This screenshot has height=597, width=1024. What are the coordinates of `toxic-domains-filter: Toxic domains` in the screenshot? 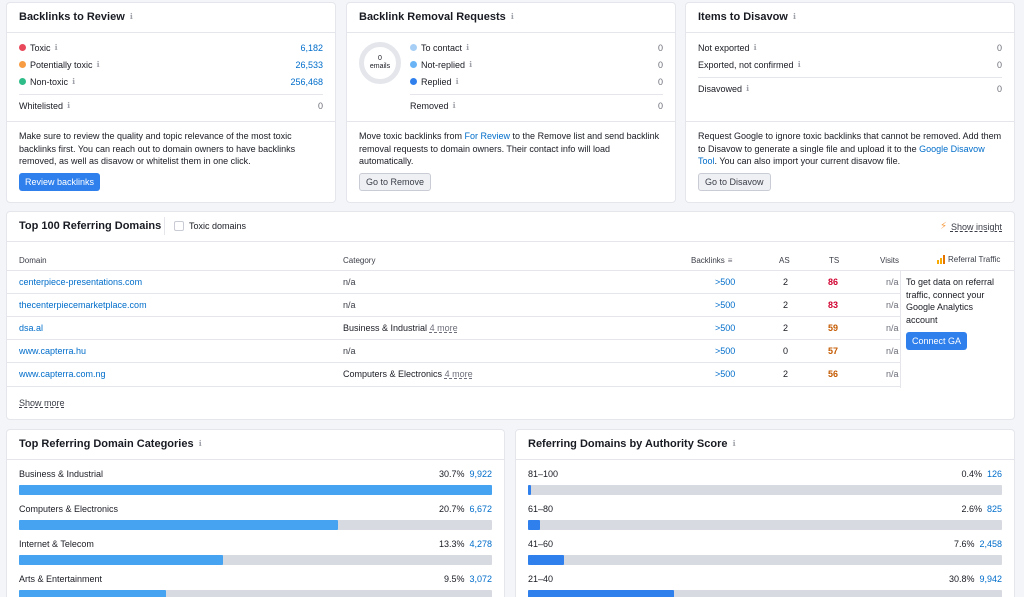 It's located at (210, 226).